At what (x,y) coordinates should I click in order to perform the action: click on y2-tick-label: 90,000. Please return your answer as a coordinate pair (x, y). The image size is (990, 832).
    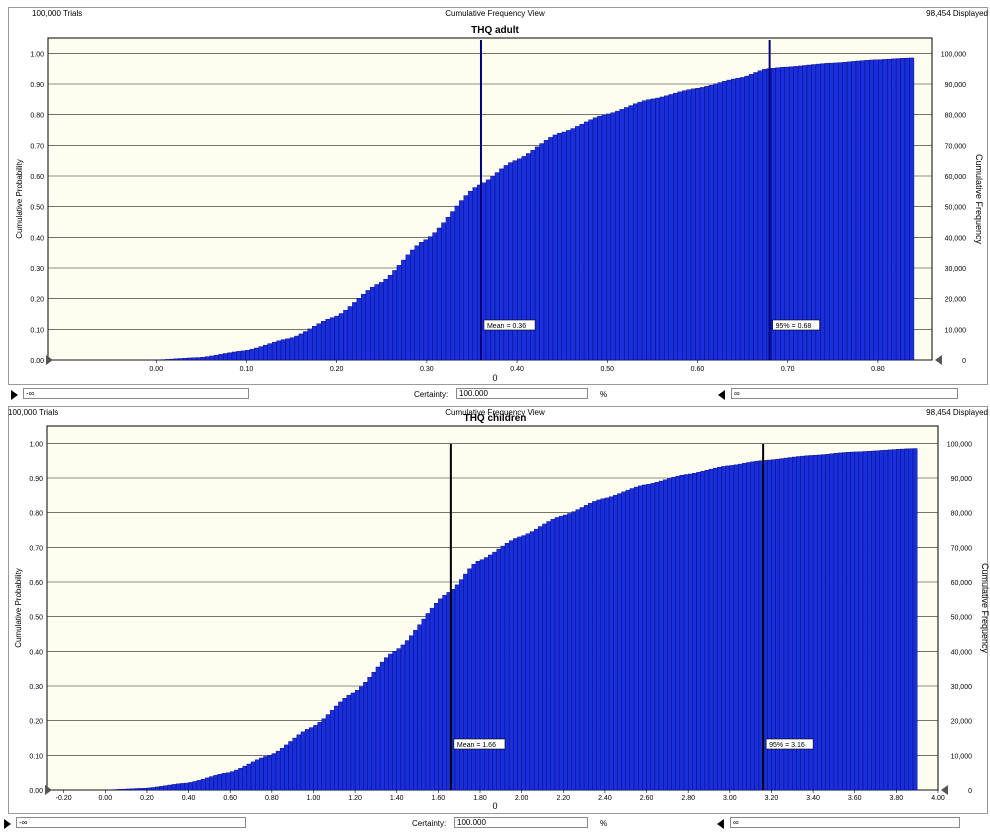
    Looking at the image, I should click on (956, 85).